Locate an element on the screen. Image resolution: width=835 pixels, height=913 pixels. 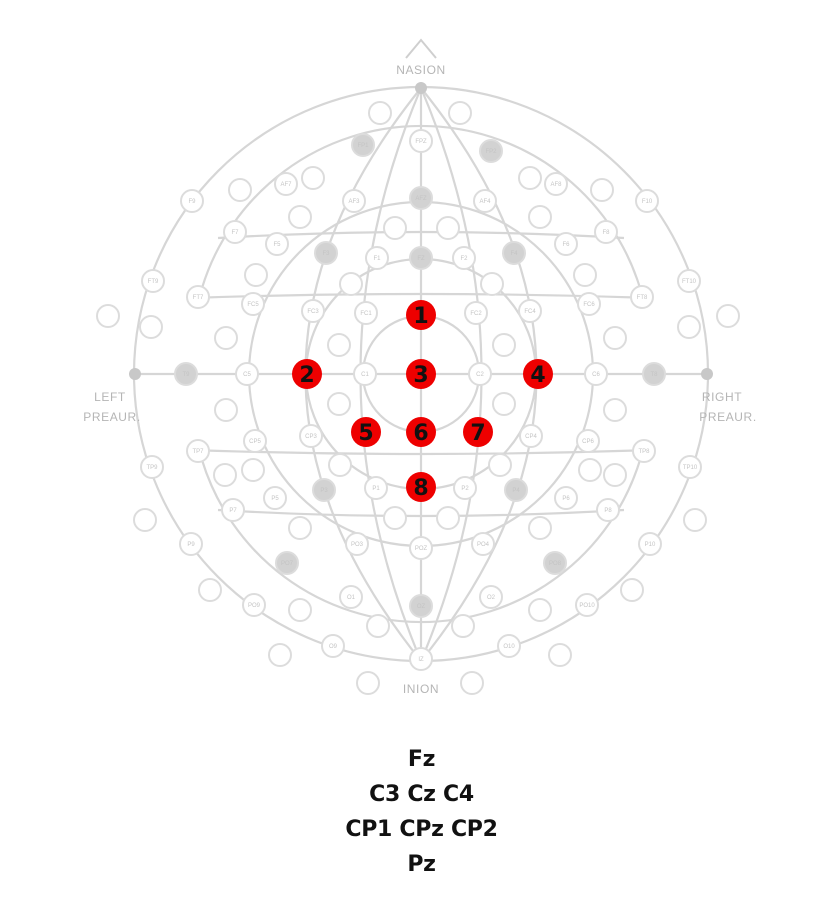
electrode-tag: PO7 is located at coordinates (287, 564).